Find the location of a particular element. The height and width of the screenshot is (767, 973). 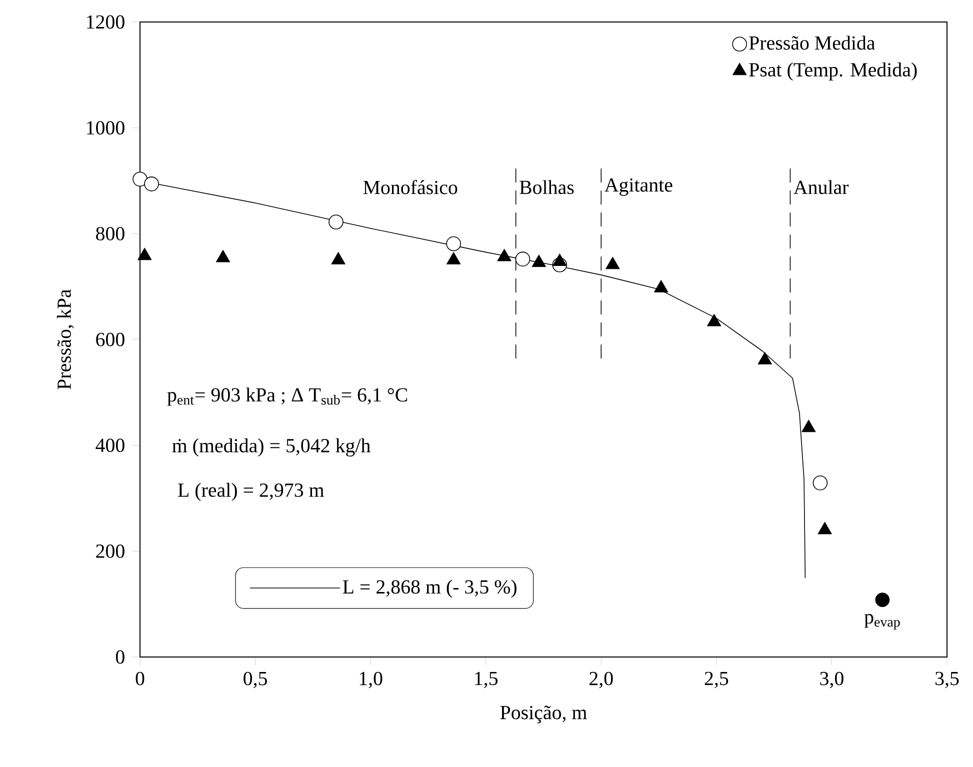

y-tick-label: 1200 is located at coordinates (105, 22).